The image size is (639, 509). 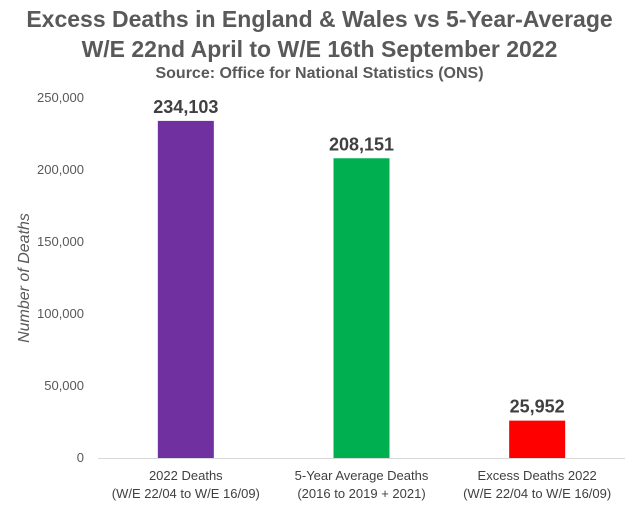 What do you see at coordinates (185, 107) in the screenshot?
I see `data-label: 234,103` at bounding box center [185, 107].